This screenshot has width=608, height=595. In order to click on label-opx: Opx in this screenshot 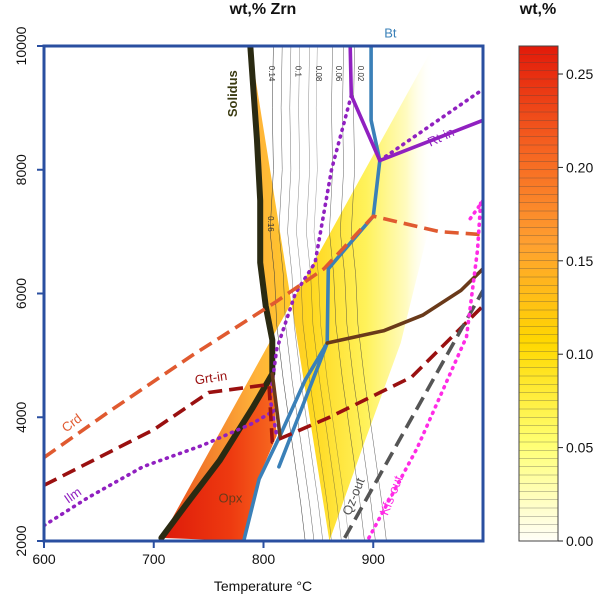, I will do `click(231, 498)`.